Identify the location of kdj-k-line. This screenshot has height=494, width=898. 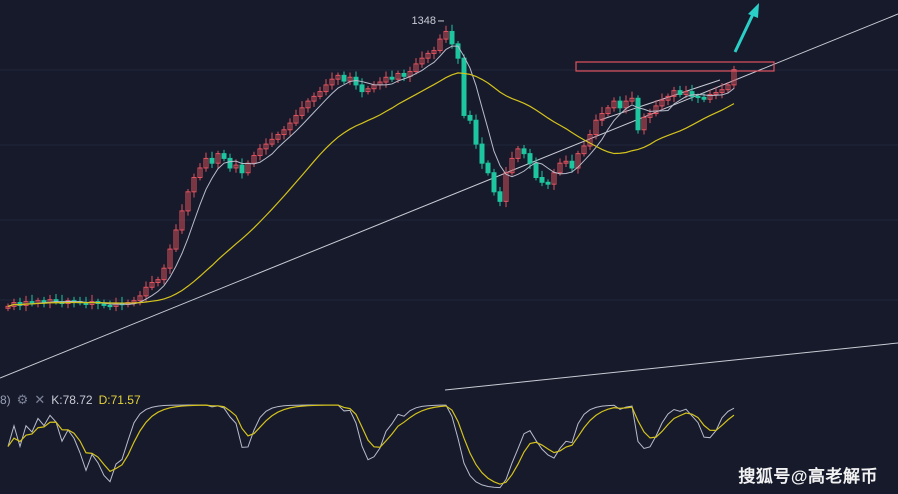
(371, 446).